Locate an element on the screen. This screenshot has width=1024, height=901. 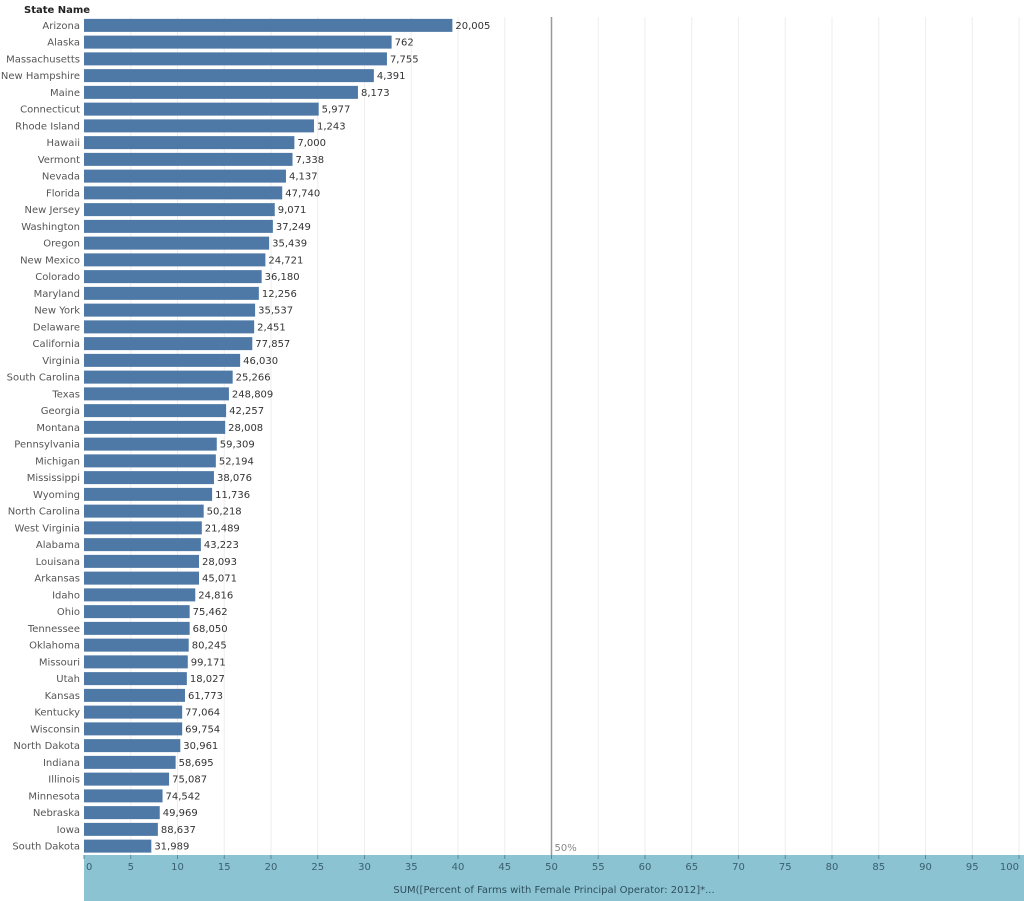
bar-row: Louisana 28,093 is located at coordinates (136, 561).